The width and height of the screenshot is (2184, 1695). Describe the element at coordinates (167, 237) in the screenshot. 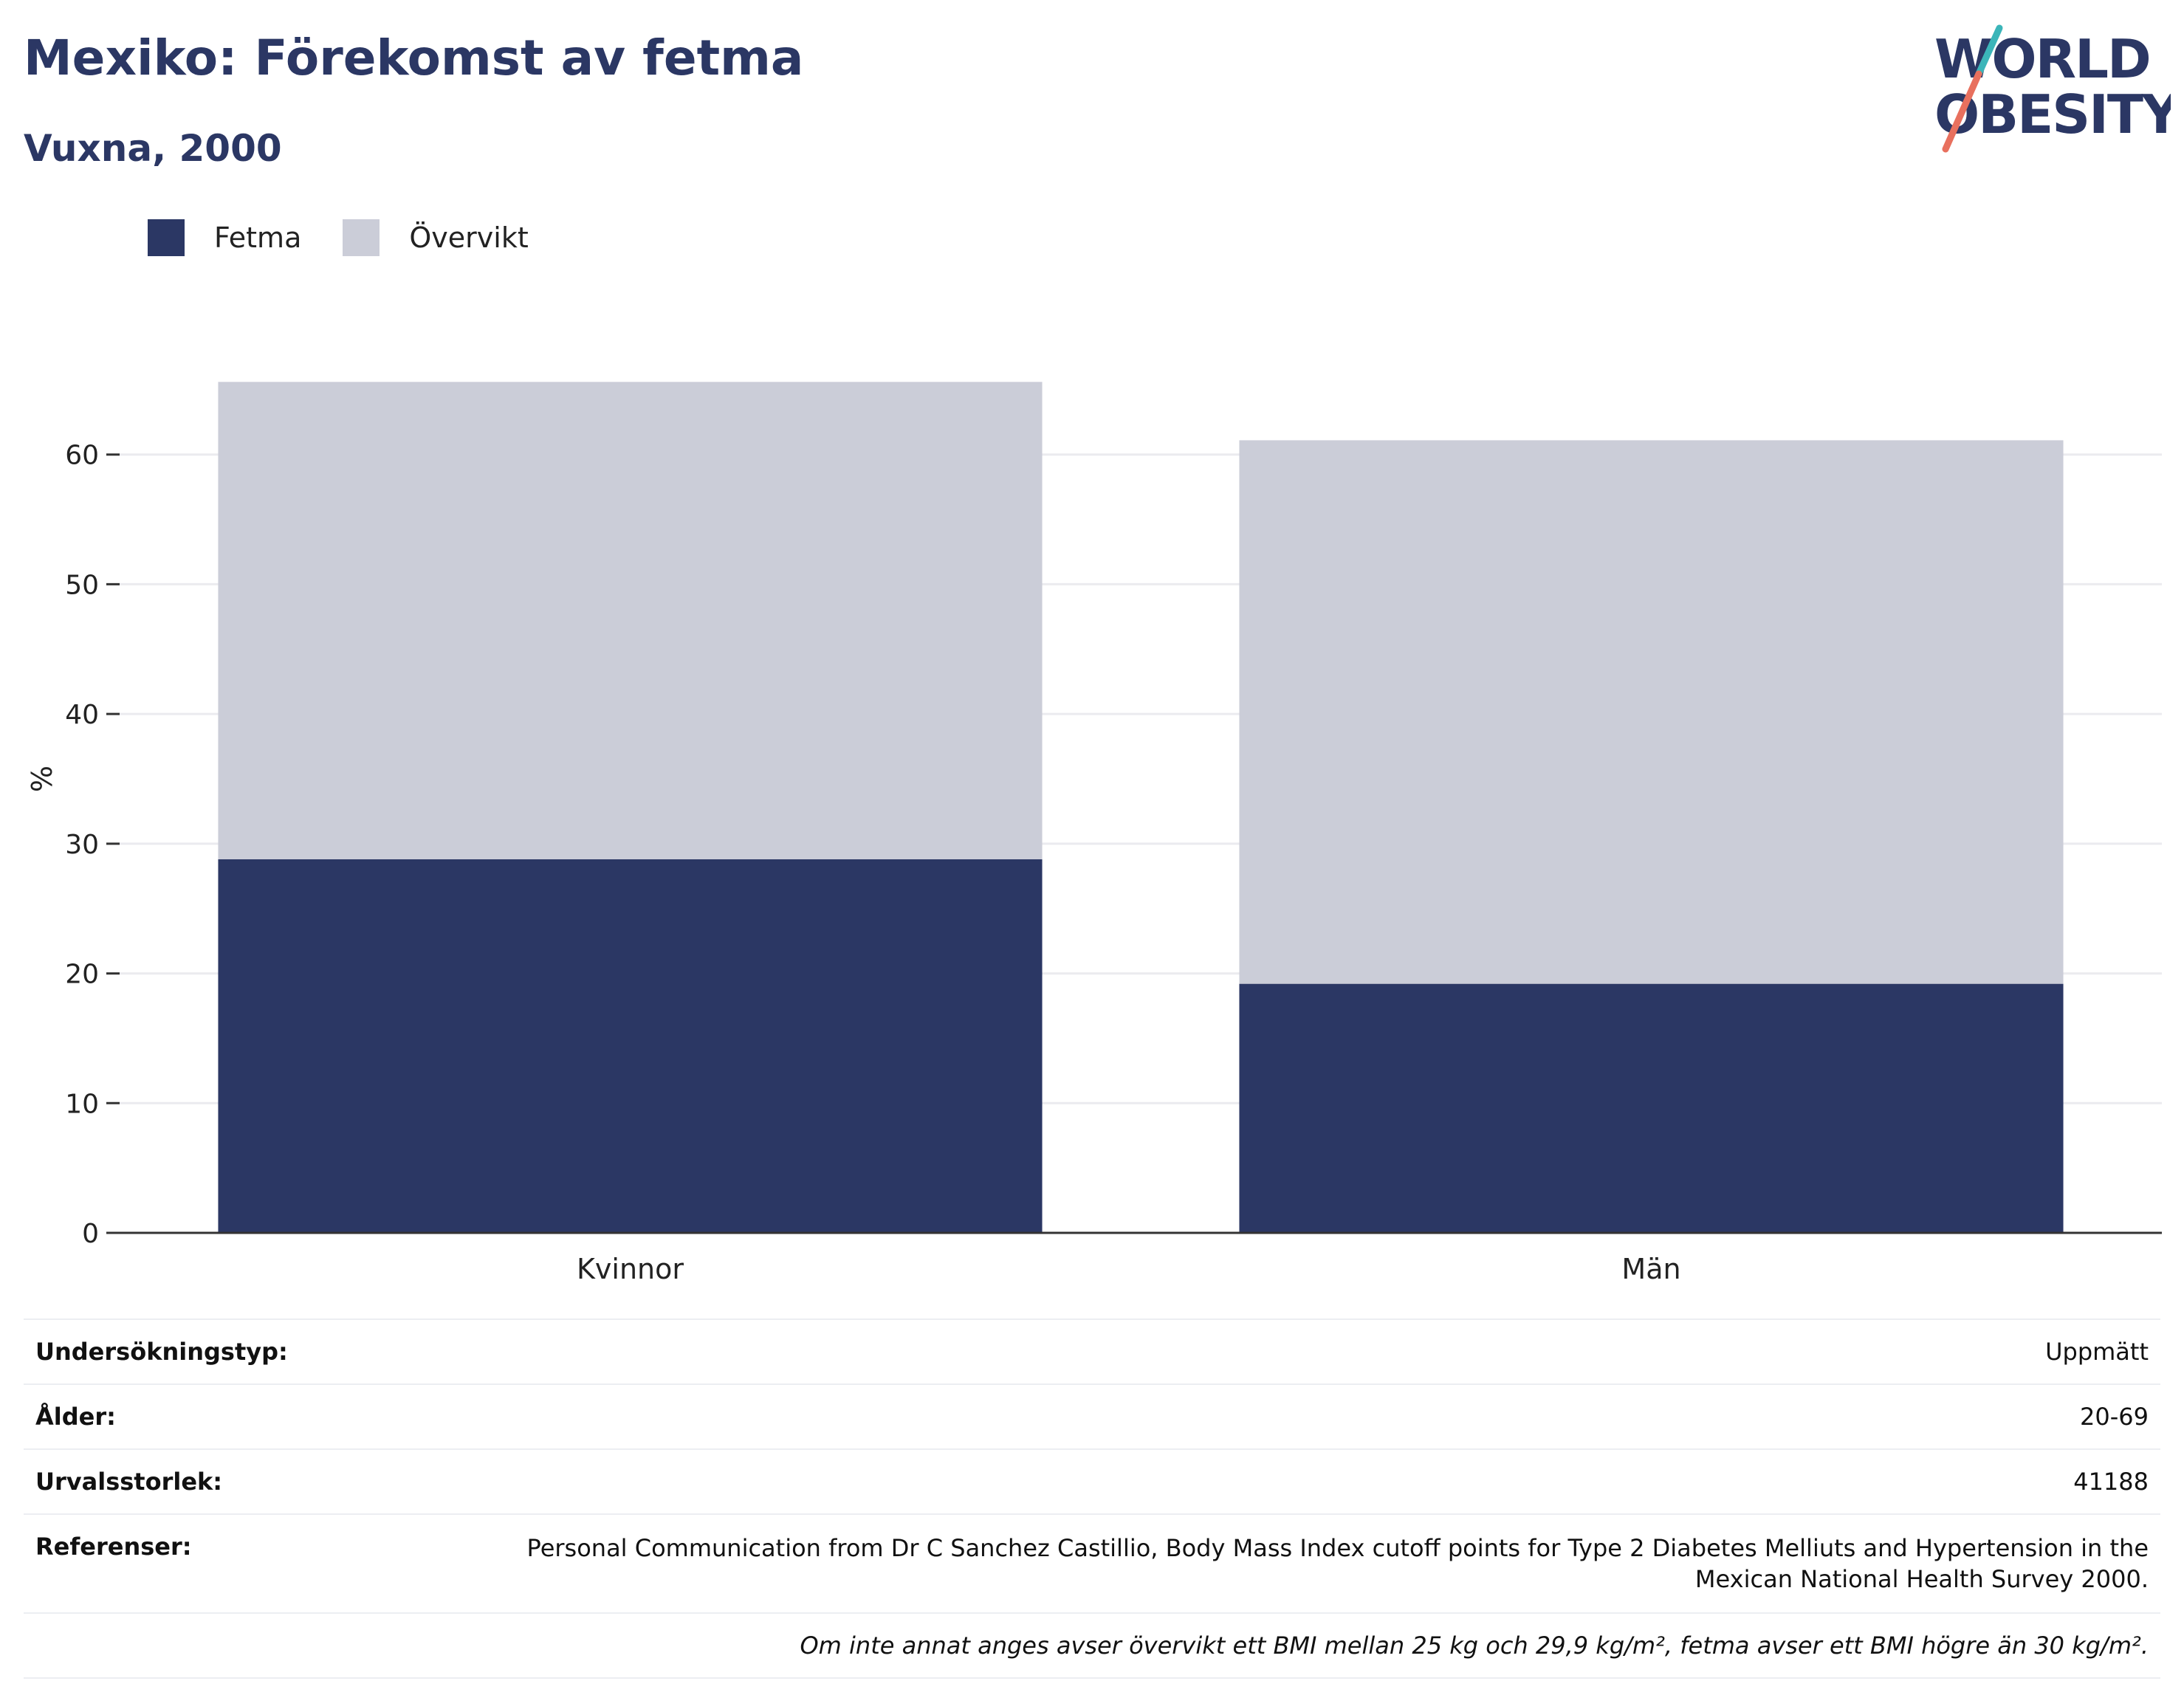

I see `legend-swatch-fetma` at that location.